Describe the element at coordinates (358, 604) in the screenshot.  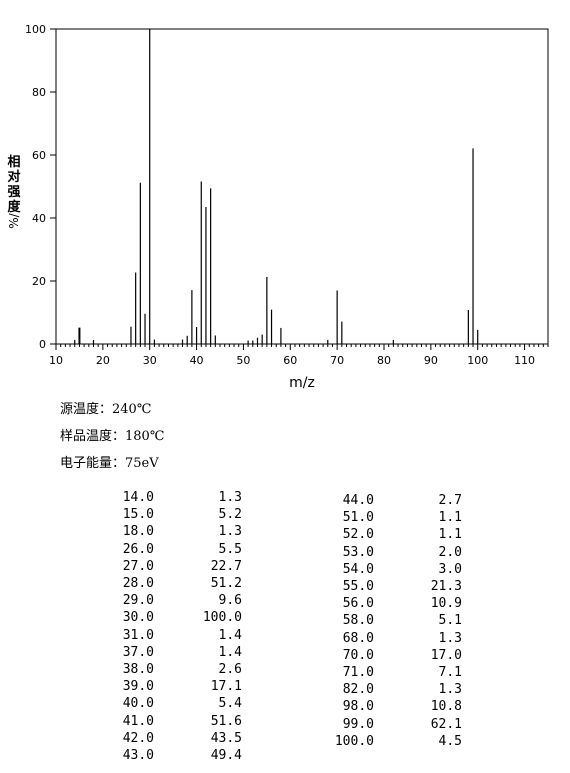
I see `peak-mz: 56.0` at that location.